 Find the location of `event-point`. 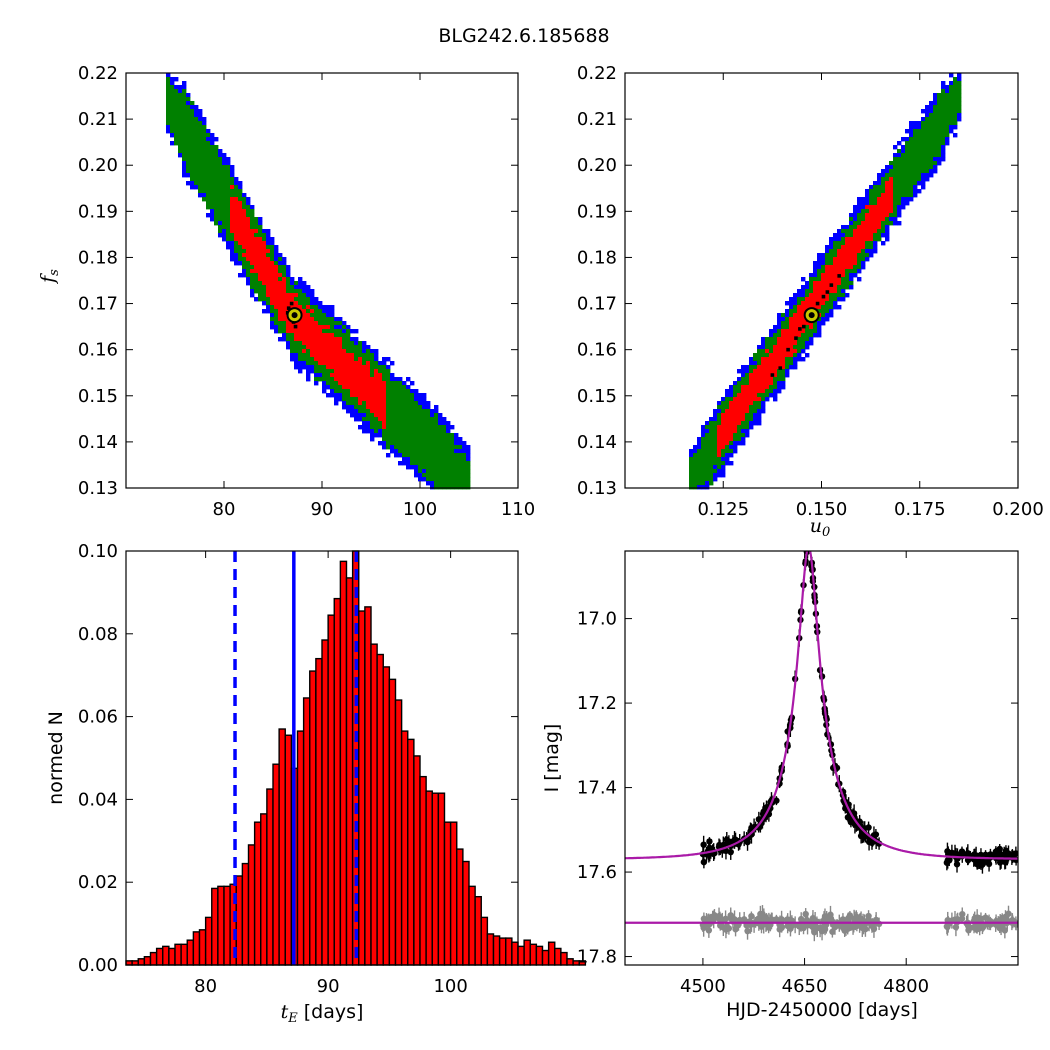

event-point is located at coordinates (703, 844).